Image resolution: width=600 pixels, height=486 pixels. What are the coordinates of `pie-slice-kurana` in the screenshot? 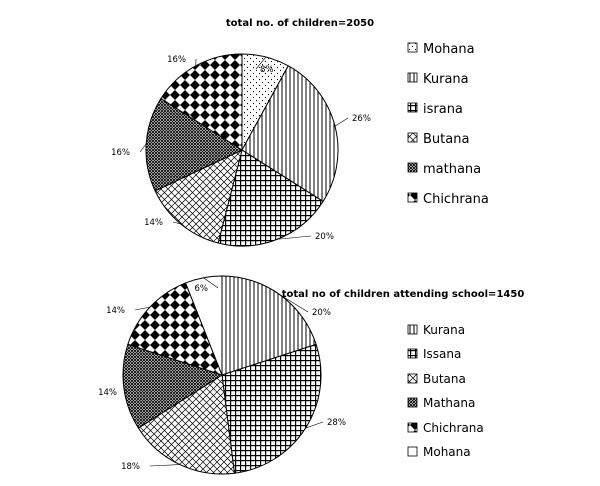 It's located at (269, 325).